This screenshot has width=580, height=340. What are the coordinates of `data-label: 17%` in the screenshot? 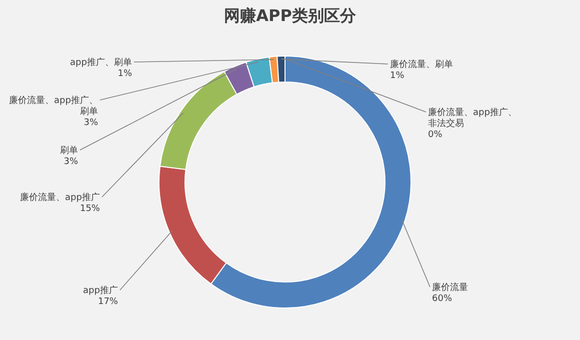 It's located at (108, 302).